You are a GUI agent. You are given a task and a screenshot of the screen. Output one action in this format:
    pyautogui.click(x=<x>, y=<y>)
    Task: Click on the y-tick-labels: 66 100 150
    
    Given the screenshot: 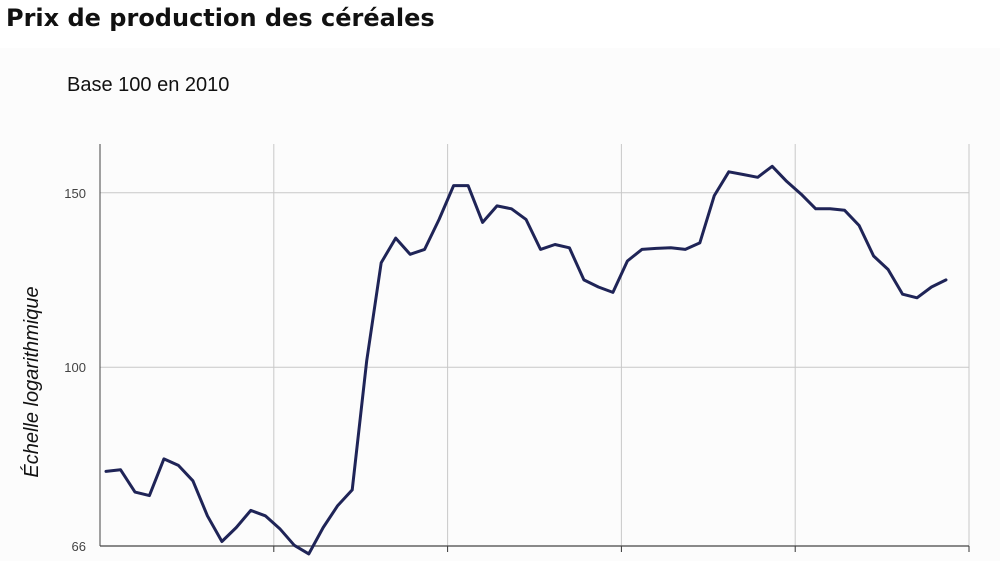 What is the action you would take?
    pyautogui.click(x=75, y=370)
    